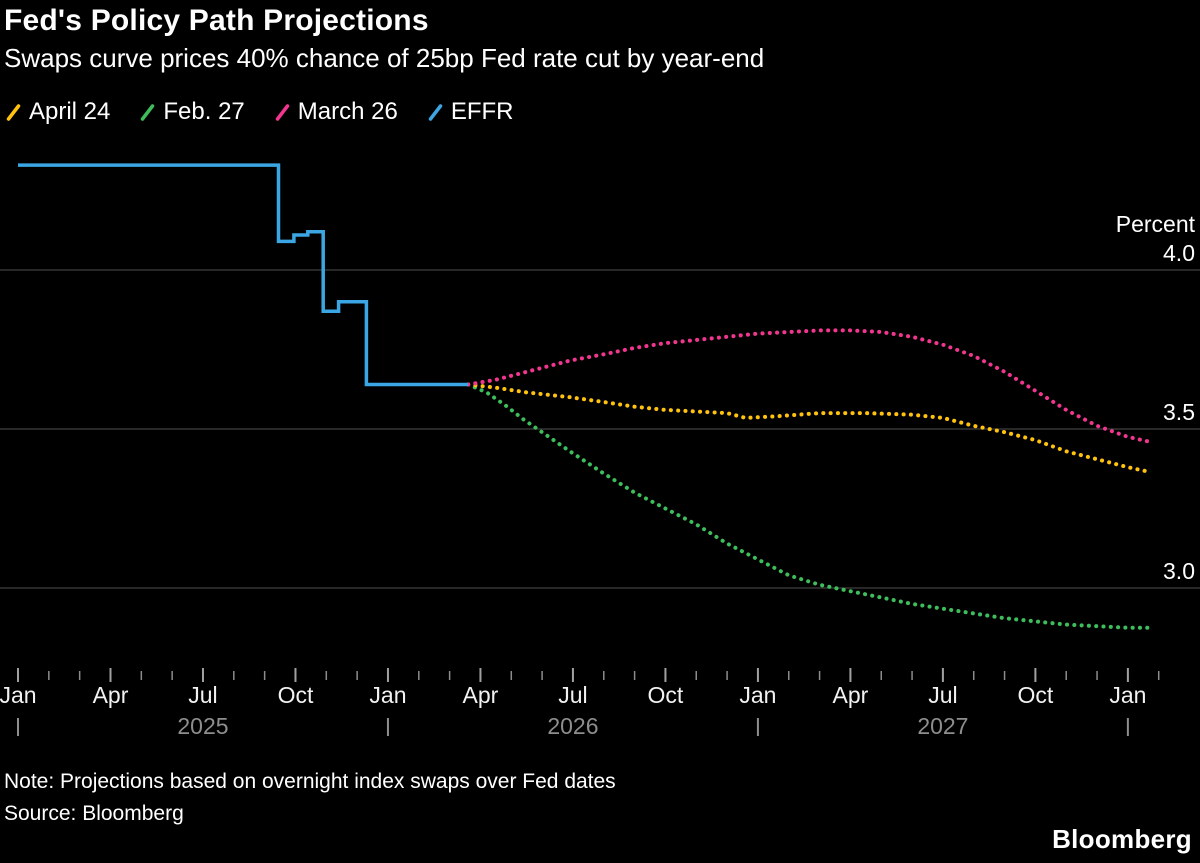 This screenshot has height=863, width=1200. Describe the element at coordinates (482, 111) in the screenshot. I see `legend-label: EFFR` at that location.